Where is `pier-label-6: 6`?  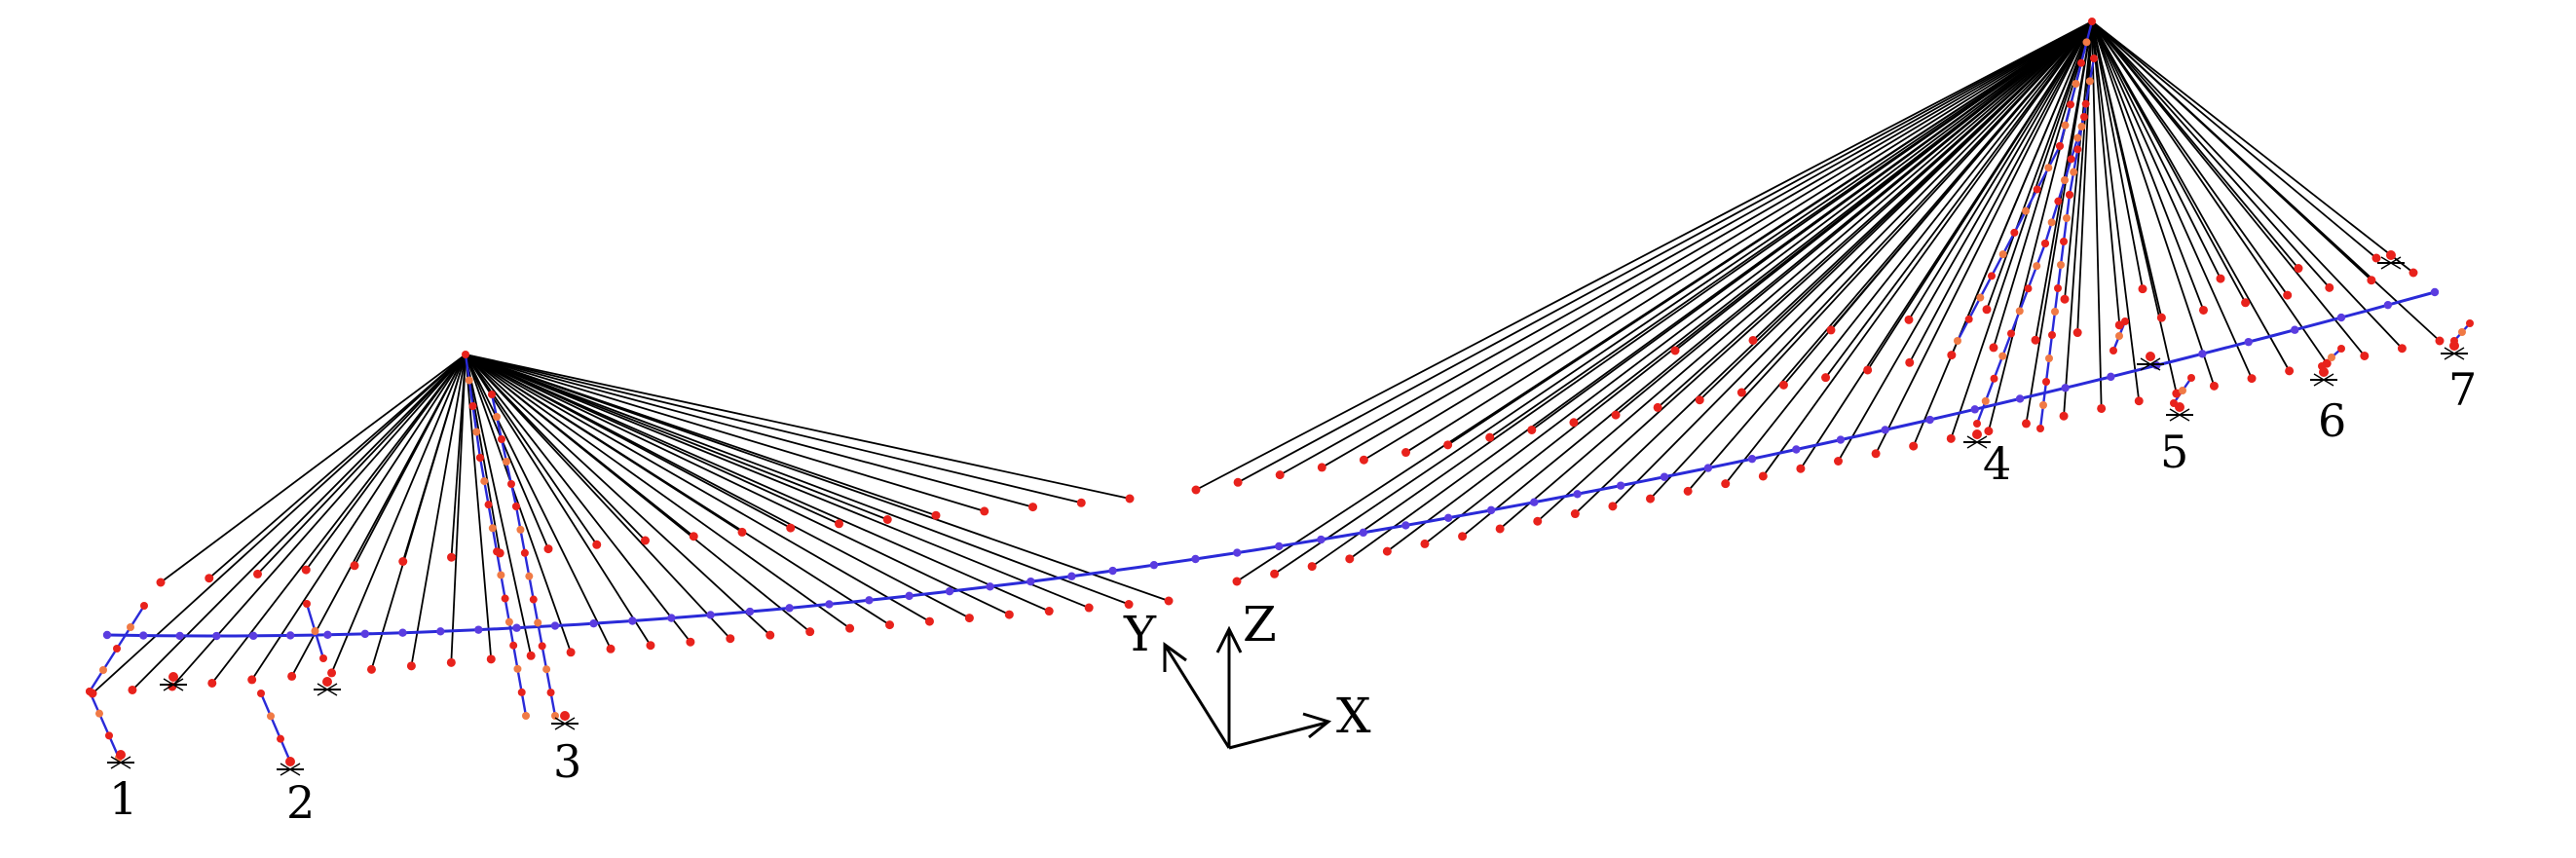
pier-label-6: 6 is located at coordinates (2332, 420).